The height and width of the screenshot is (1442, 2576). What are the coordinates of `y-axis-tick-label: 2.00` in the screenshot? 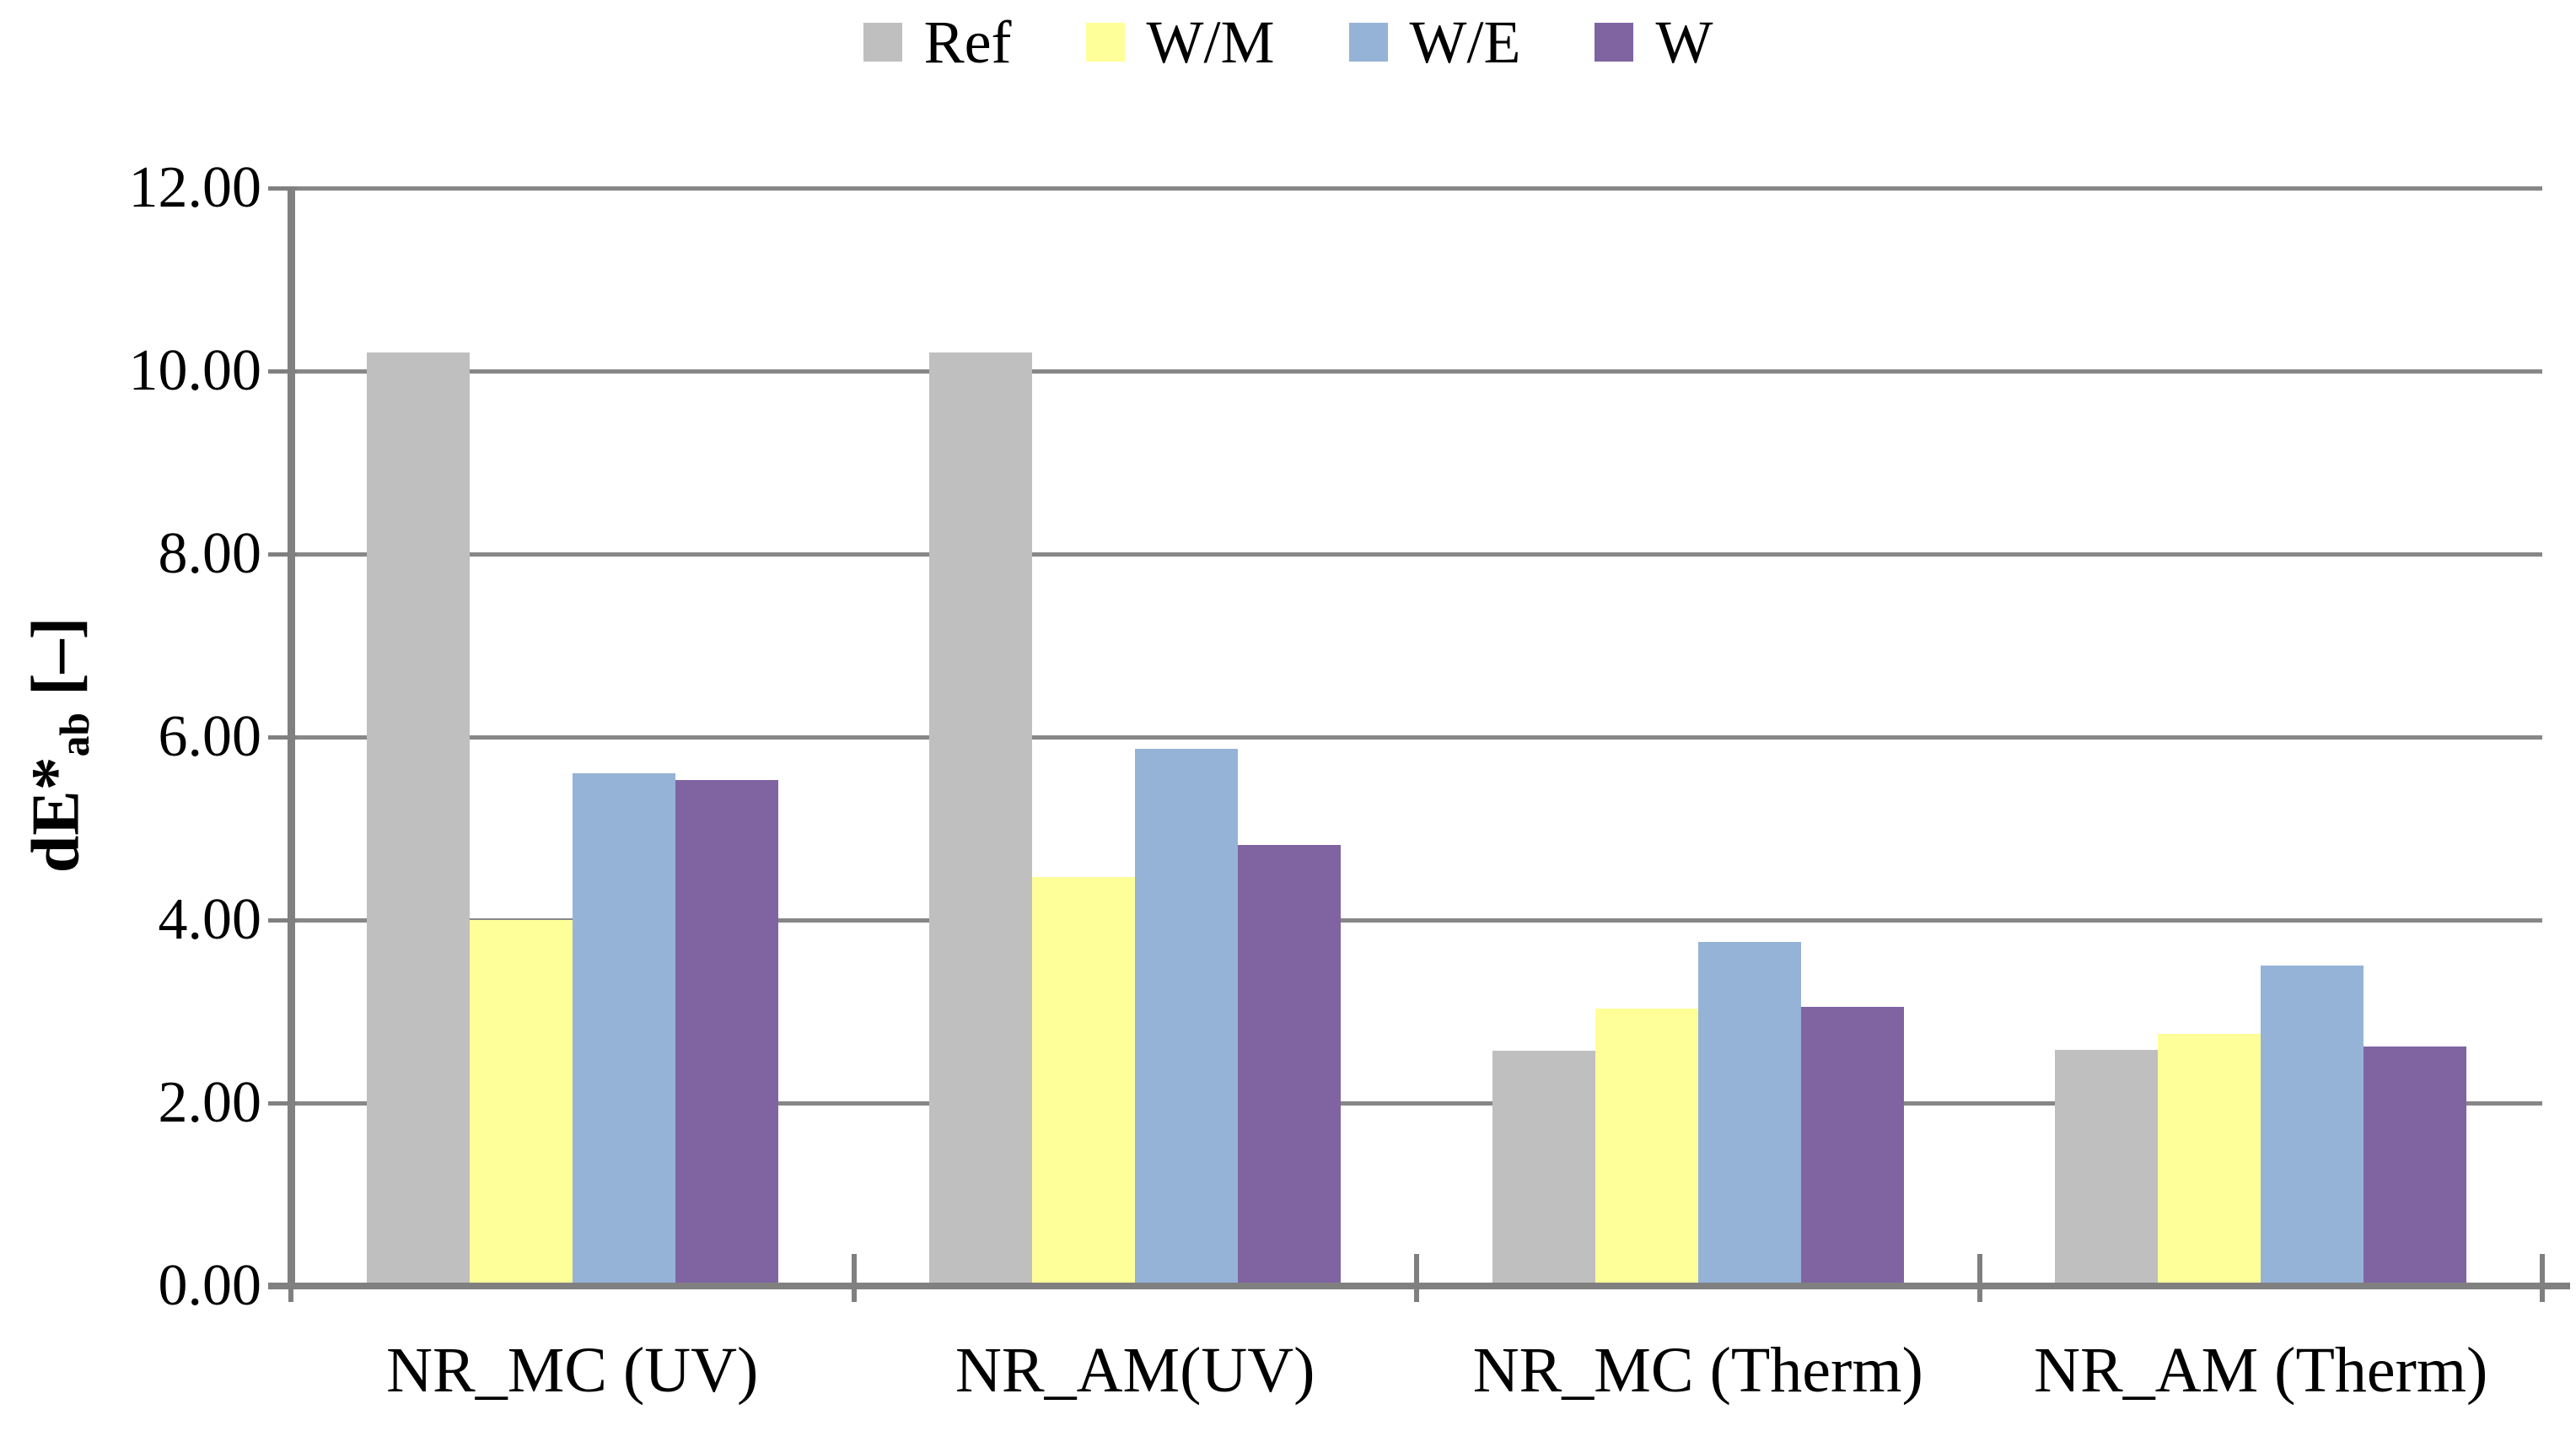 It's located at (210, 1102).